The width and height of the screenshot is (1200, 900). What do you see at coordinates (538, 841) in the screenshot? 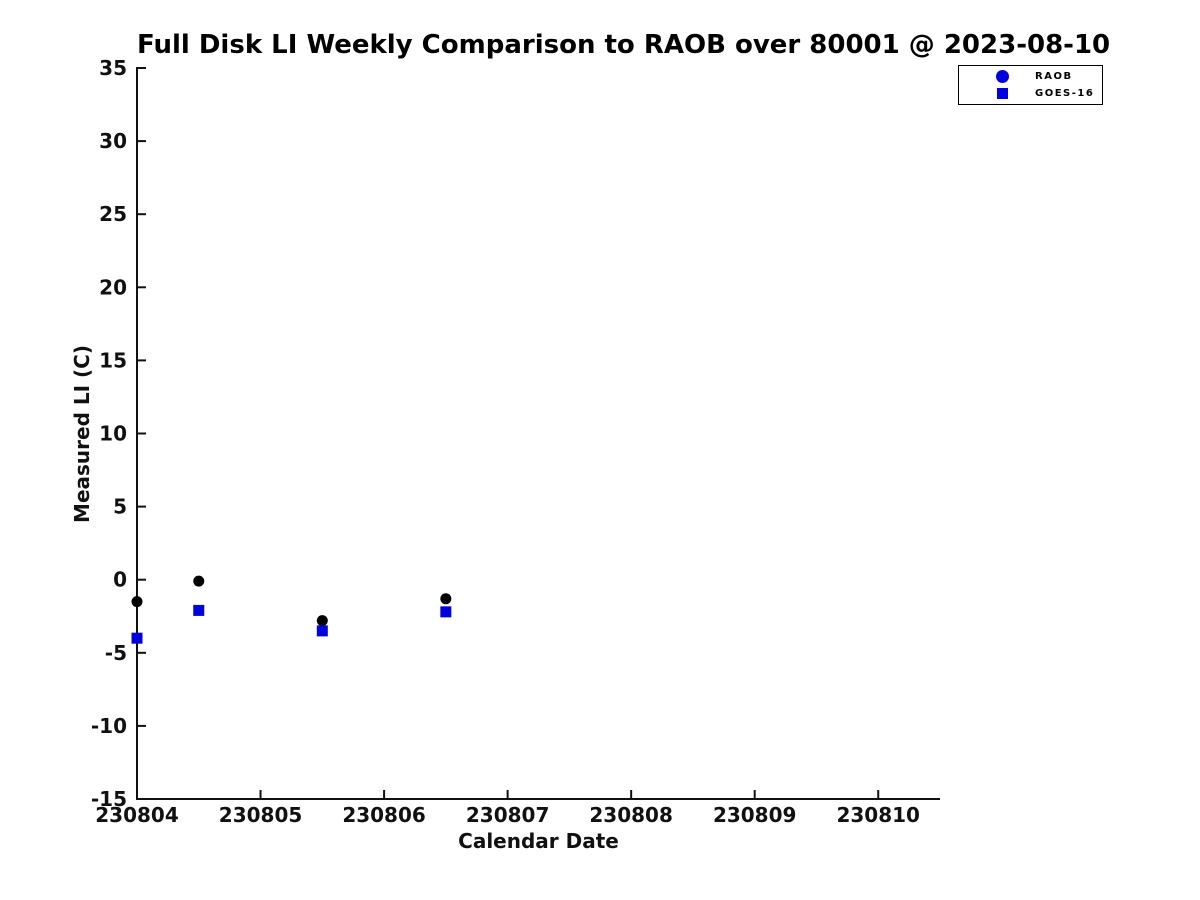
I see `x-axis-label: Calendar Date` at bounding box center [538, 841].